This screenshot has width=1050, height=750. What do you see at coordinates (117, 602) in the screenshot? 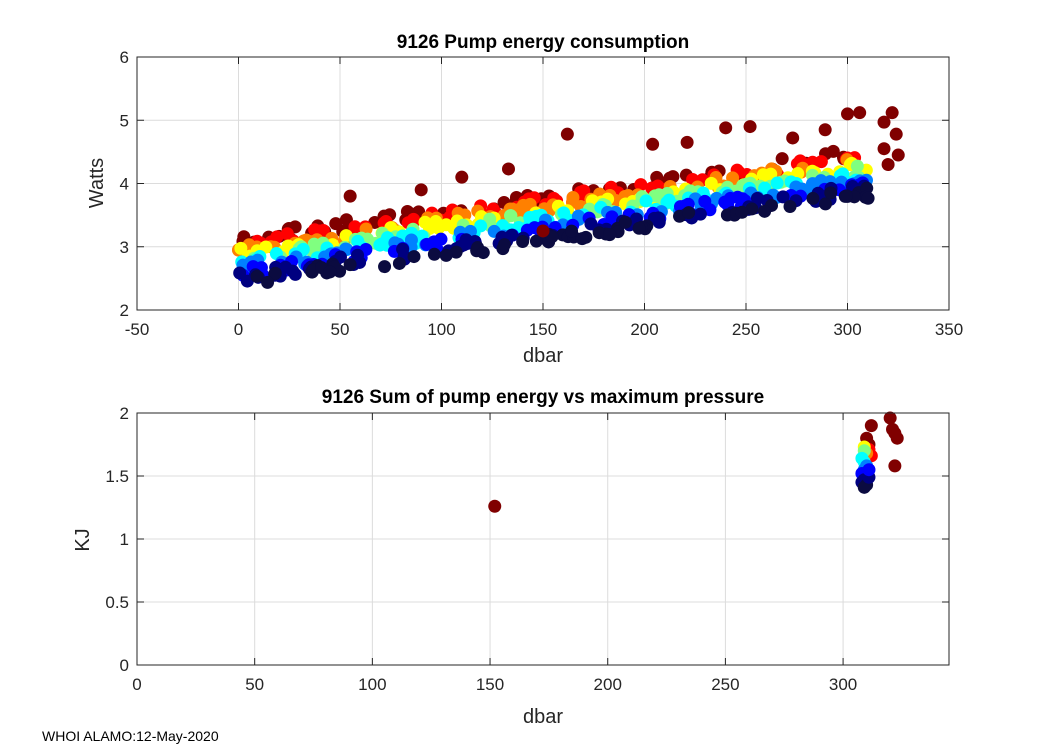
I see `bottom-plot-y-tick-label: 0.5` at bounding box center [117, 602].